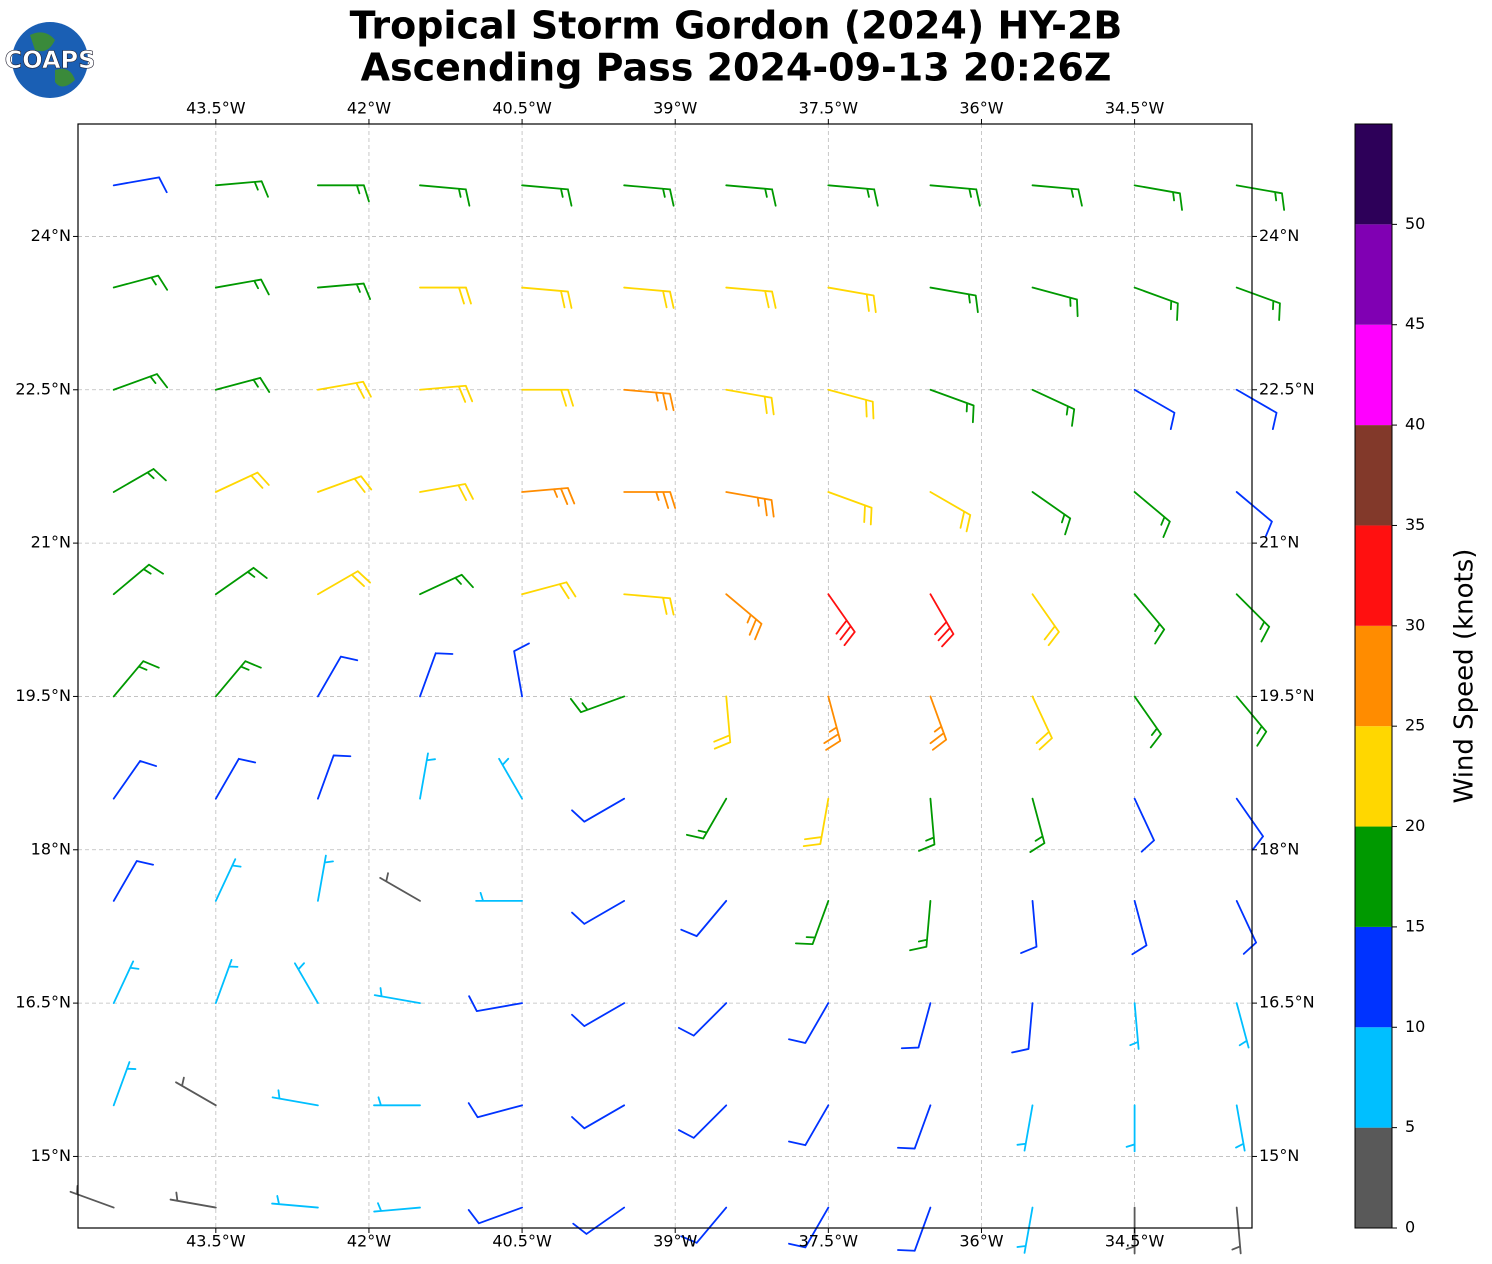 The image size is (1492, 1264). Describe the element at coordinates (736, 68) in the screenshot. I see `chart-subtitle: Ascending Pass 2024-09-13 20:26Z` at that location.